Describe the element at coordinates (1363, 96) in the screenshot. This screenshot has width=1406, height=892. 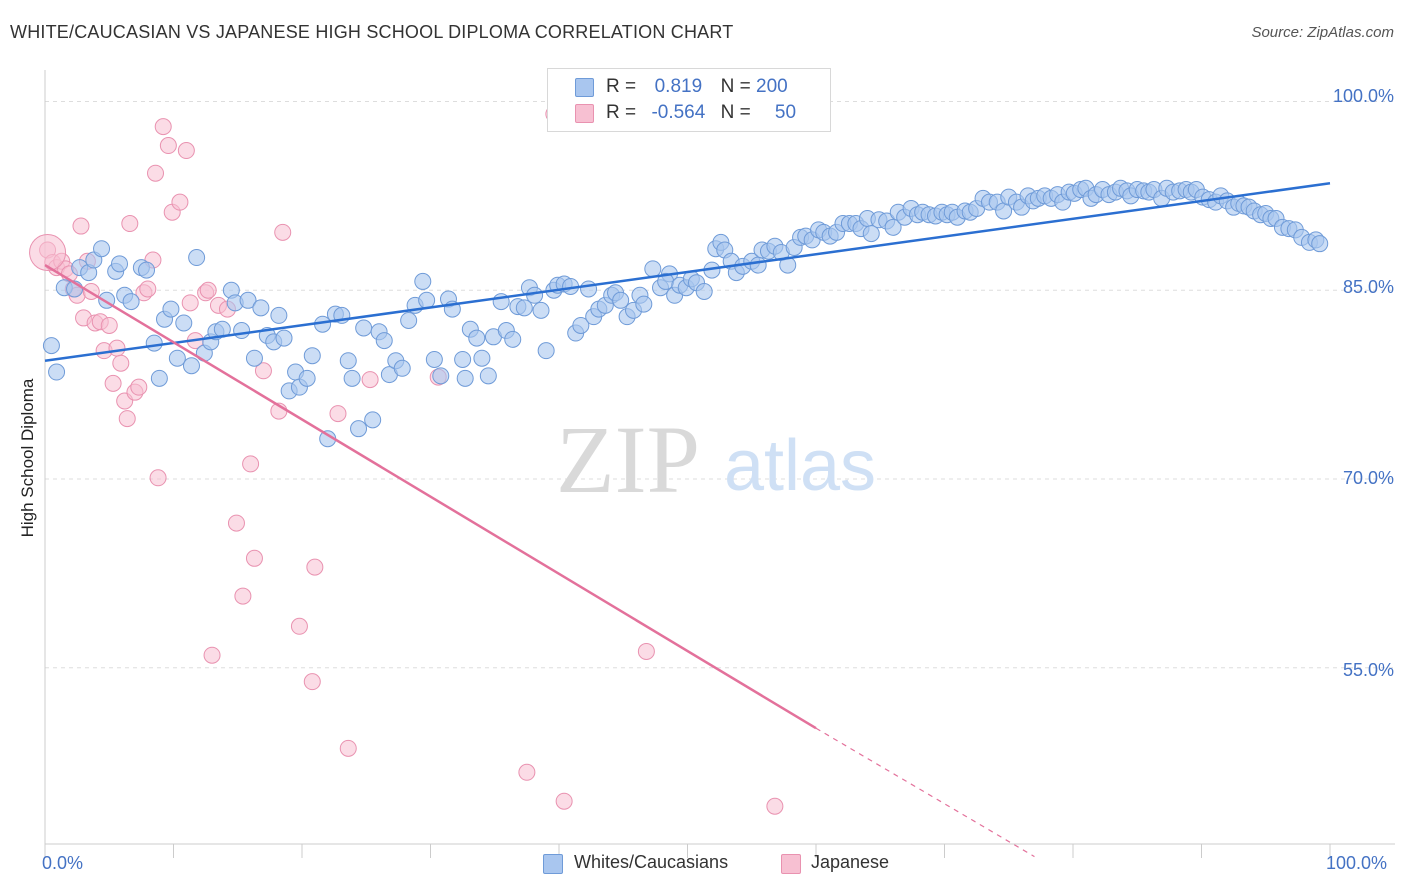
I see `y-tick-label: 100.0%` at that location.